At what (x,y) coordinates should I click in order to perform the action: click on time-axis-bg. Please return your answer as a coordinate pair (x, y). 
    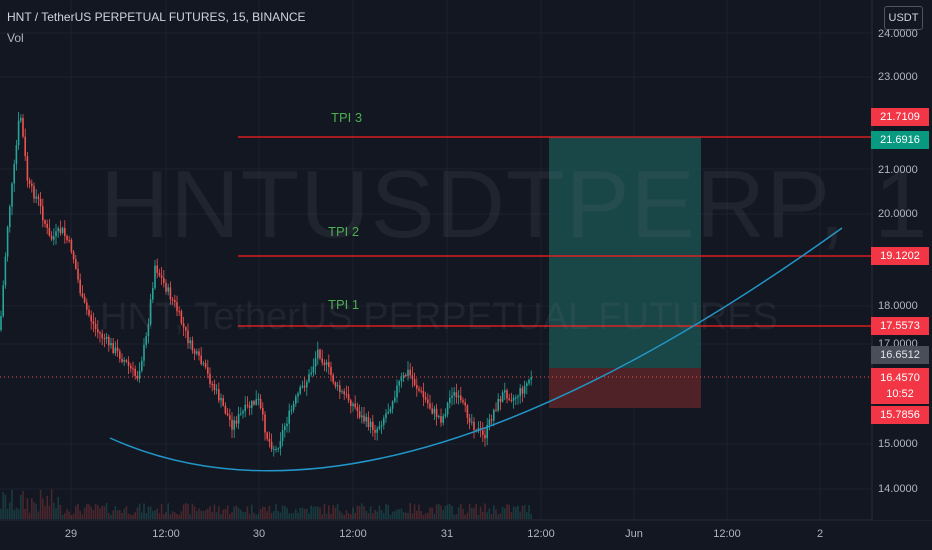
    Looking at the image, I should click on (466, 535).